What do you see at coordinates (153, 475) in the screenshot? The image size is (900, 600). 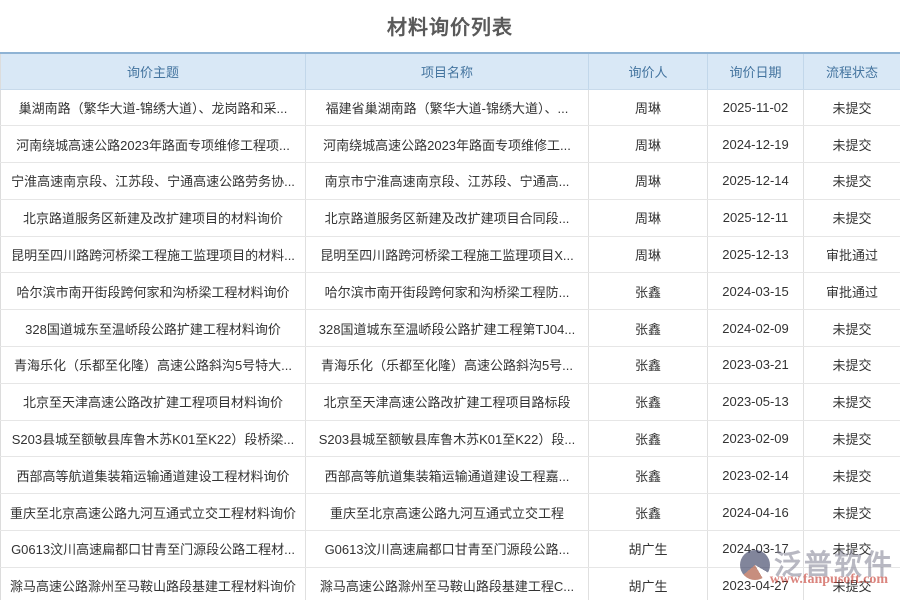 I see `inquiry-subject-link: 西部高等航道集装箱运输通道建设工程材料询价` at bounding box center [153, 475].